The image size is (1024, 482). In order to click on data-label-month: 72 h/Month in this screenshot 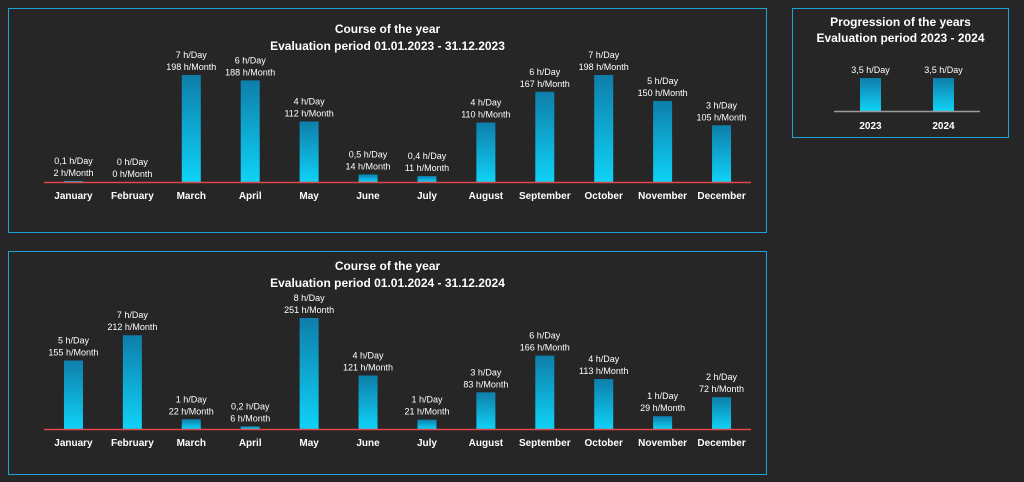, I will do `click(721, 389)`.